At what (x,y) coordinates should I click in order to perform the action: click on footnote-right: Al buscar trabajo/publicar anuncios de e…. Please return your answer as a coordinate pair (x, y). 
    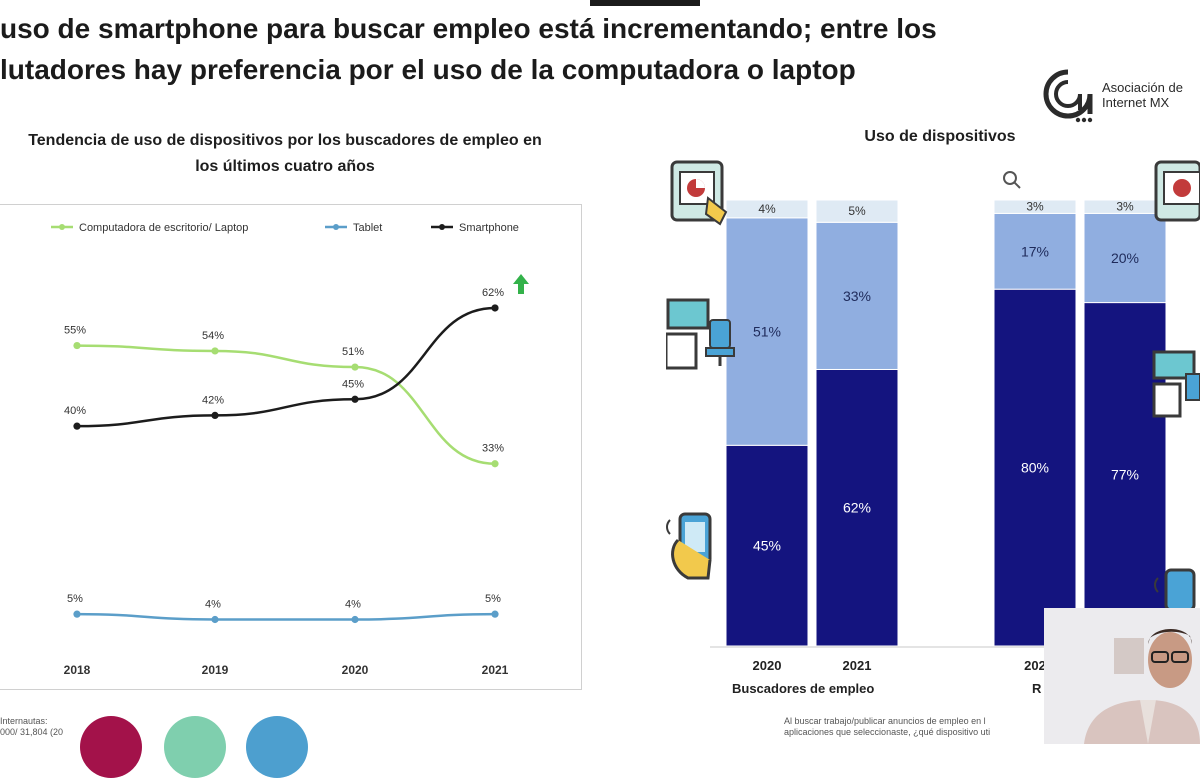
    Looking at the image, I should click on (887, 727).